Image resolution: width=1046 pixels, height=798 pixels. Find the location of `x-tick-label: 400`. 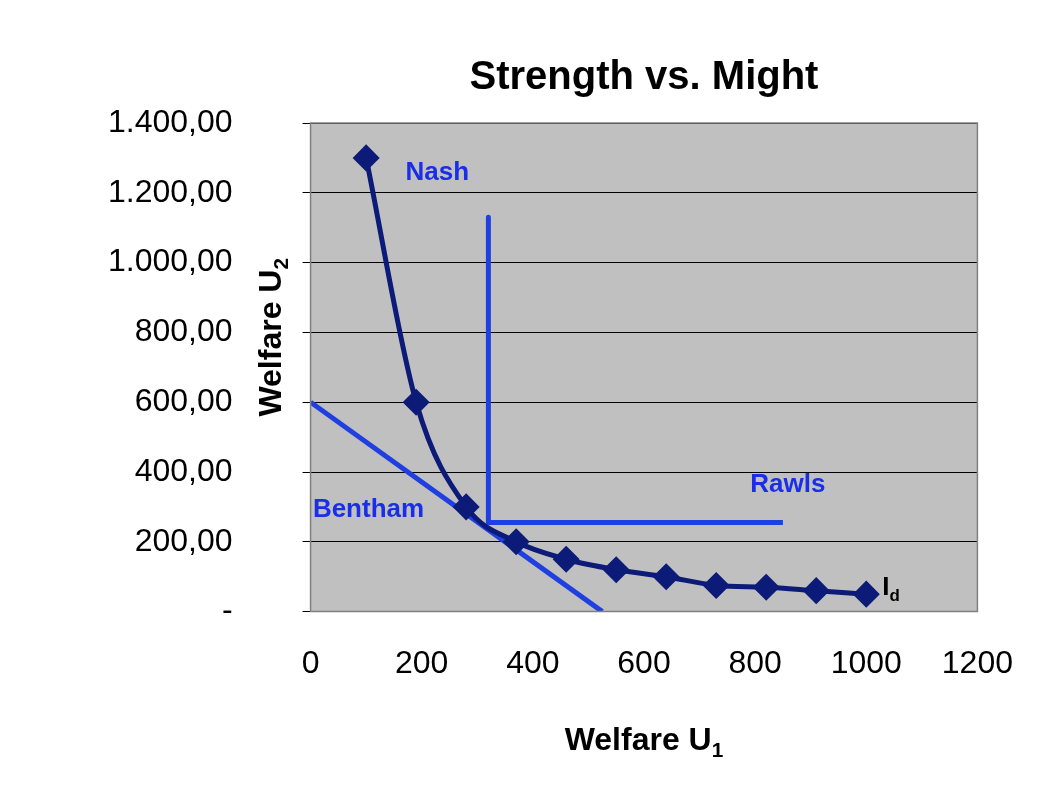

x-tick-label: 400 is located at coordinates (533, 661).